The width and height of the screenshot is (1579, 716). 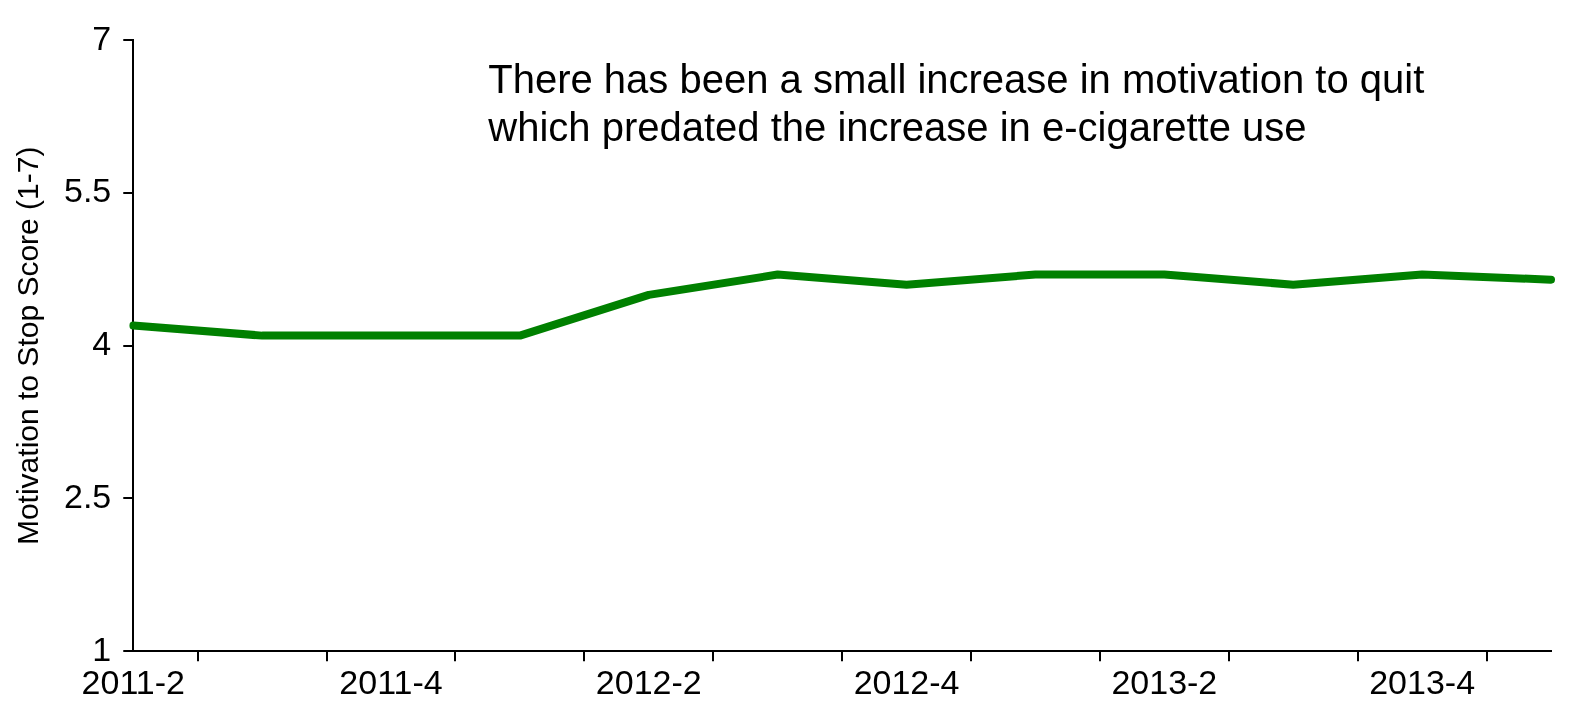 I want to click on y-tick-label: 4, so click(x=102, y=343).